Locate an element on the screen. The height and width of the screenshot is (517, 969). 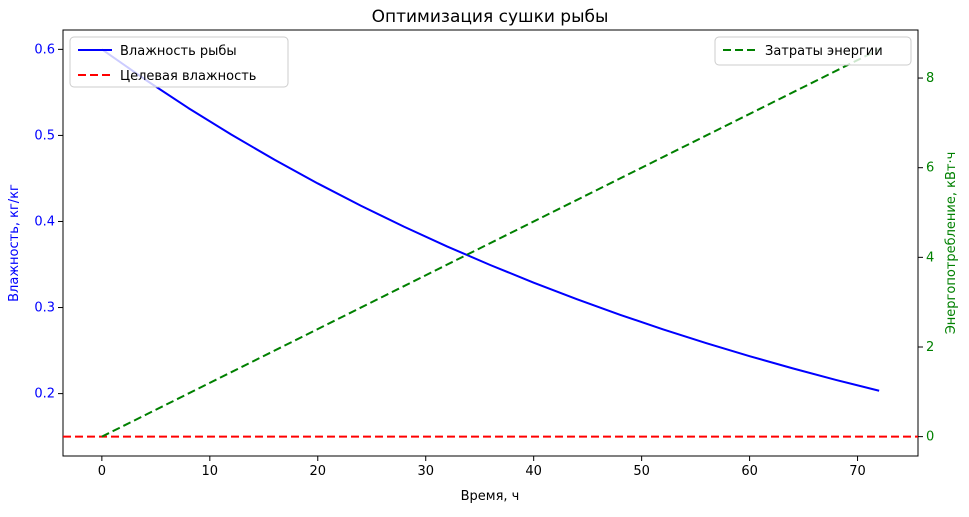
y-axis-left: 0.2 0.3 0.4 0.5 0.6 is located at coordinates (48, 222).